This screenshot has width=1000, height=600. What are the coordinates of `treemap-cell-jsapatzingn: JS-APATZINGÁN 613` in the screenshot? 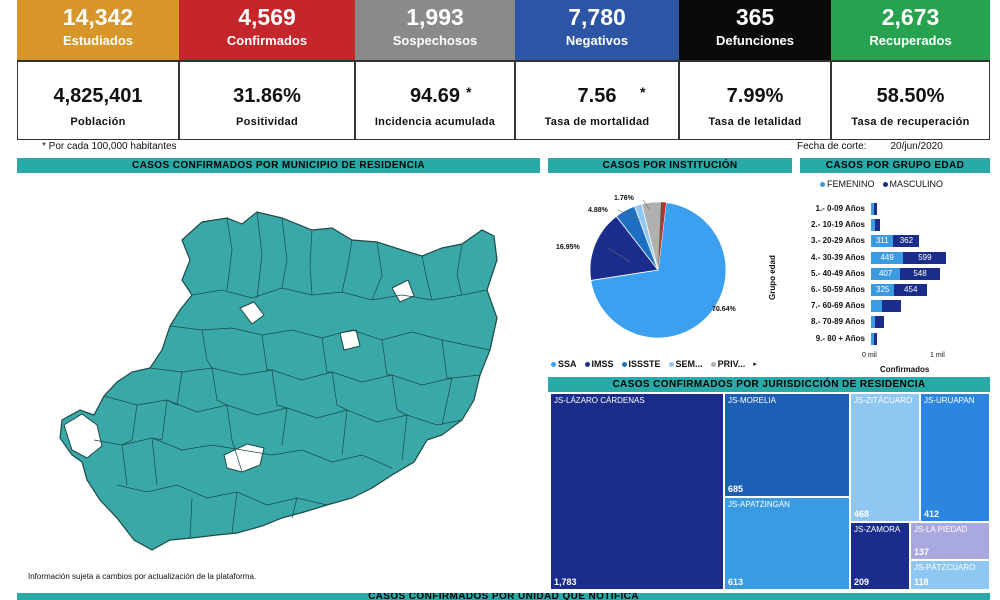 It's located at (787, 543).